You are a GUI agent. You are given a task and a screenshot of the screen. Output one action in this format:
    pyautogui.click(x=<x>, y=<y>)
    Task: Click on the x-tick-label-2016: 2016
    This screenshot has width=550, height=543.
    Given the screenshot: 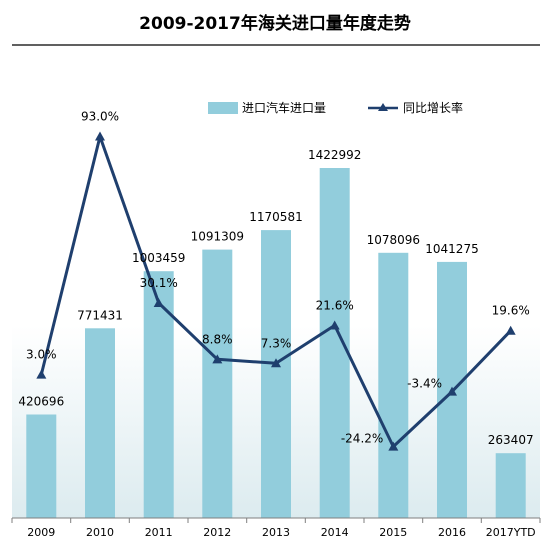 What is the action you would take?
    pyautogui.click(x=452, y=532)
    